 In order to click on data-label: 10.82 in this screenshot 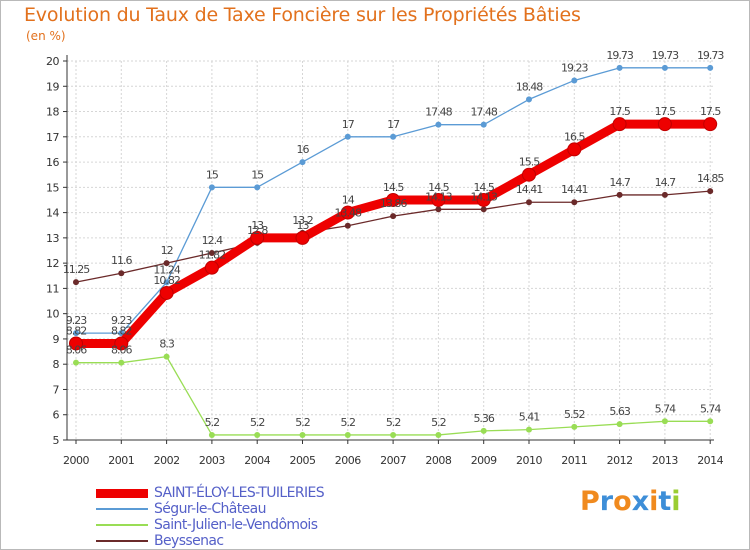, I will do `click(166, 280)`.